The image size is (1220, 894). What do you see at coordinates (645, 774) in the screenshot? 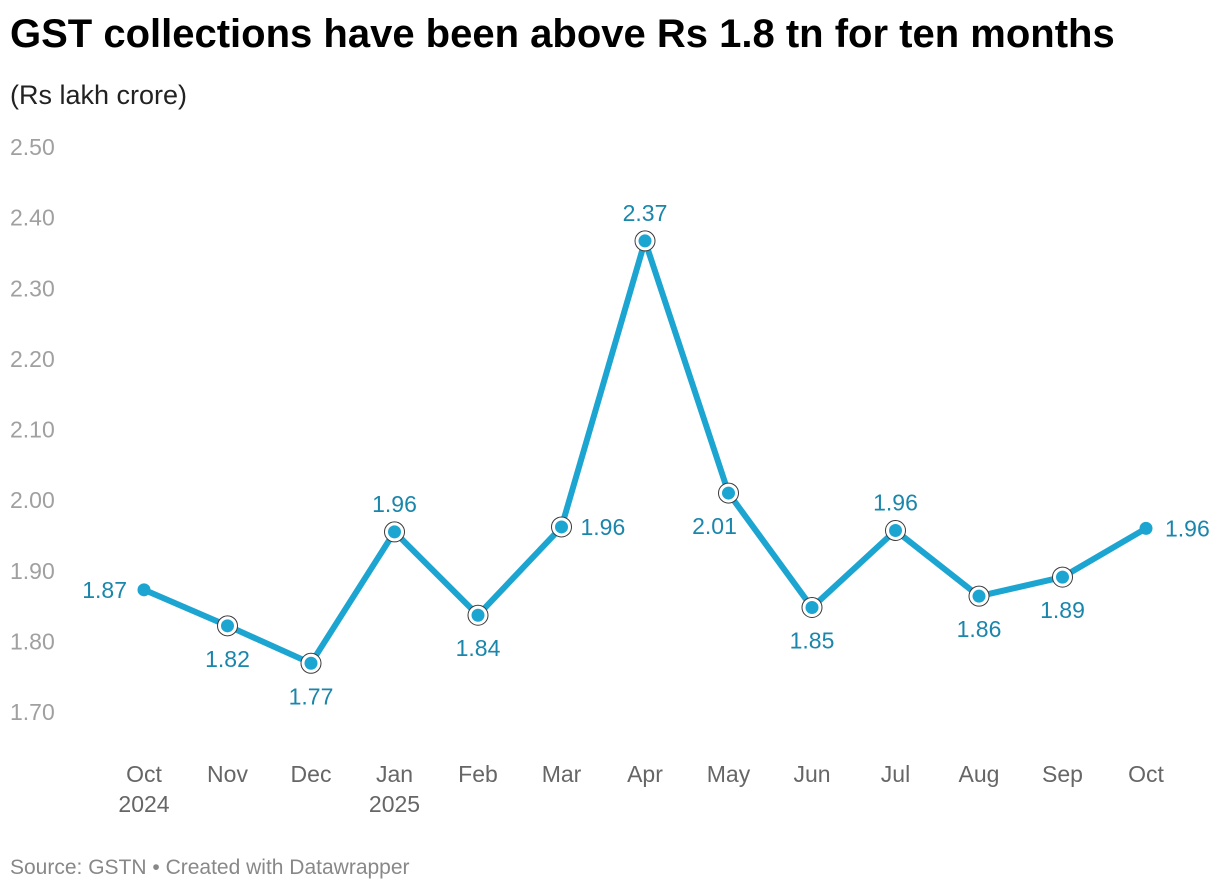
I see `x-tick-label: Apr` at bounding box center [645, 774].